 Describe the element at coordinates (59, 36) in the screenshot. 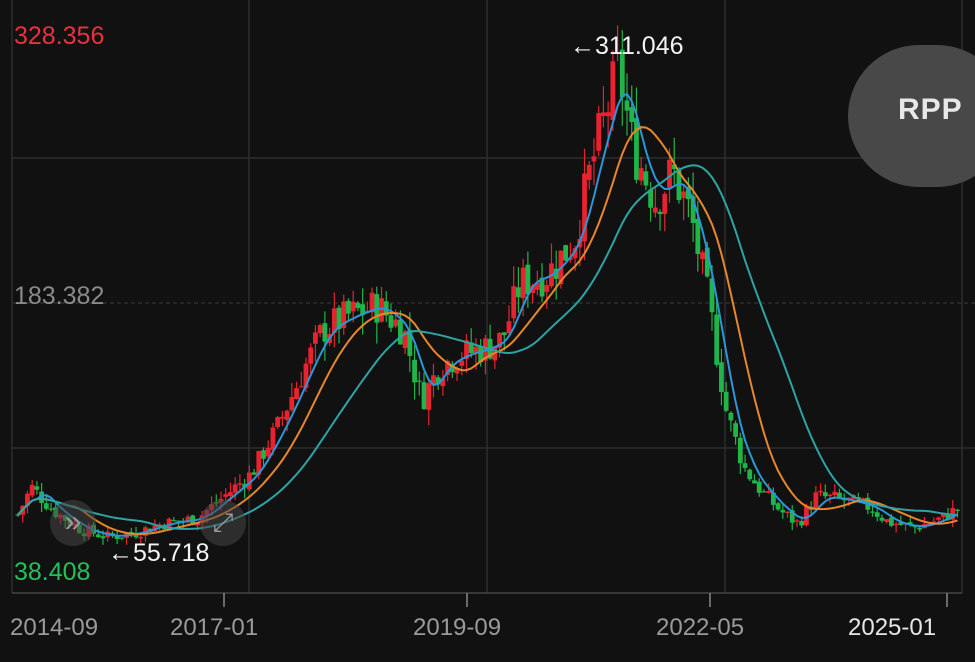

I see `y-max-label: 328.356` at that location.